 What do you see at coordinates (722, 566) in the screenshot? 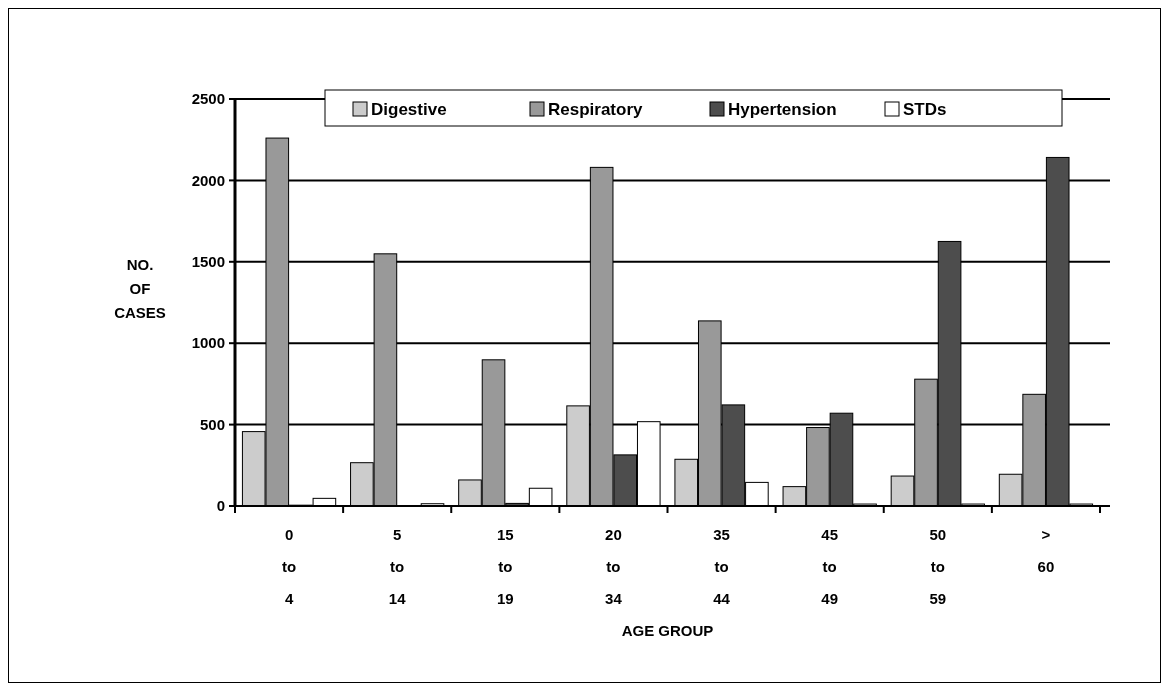
I see `x-tick-label: 35 to 44` at bounding box center [722, 566].